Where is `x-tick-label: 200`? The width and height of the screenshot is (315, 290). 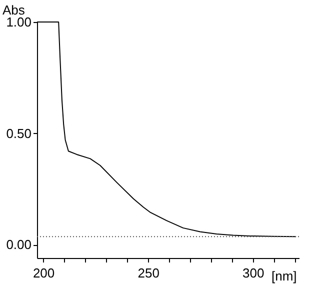
x-tick-label: 200 is located at coordinates (43, 273).